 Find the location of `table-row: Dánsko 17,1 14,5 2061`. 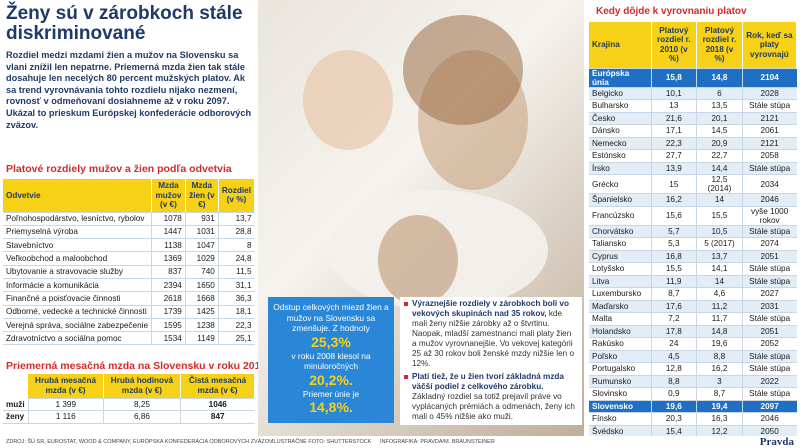

table-row: Dánsko 17,1 14,5 2061 is located at coordinates (693, 131).